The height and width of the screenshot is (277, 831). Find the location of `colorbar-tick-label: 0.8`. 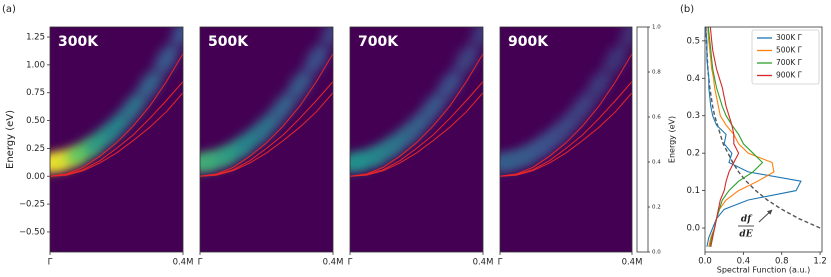

colorbar-tick-label: 0.8 is located at coordinates (656, 73).